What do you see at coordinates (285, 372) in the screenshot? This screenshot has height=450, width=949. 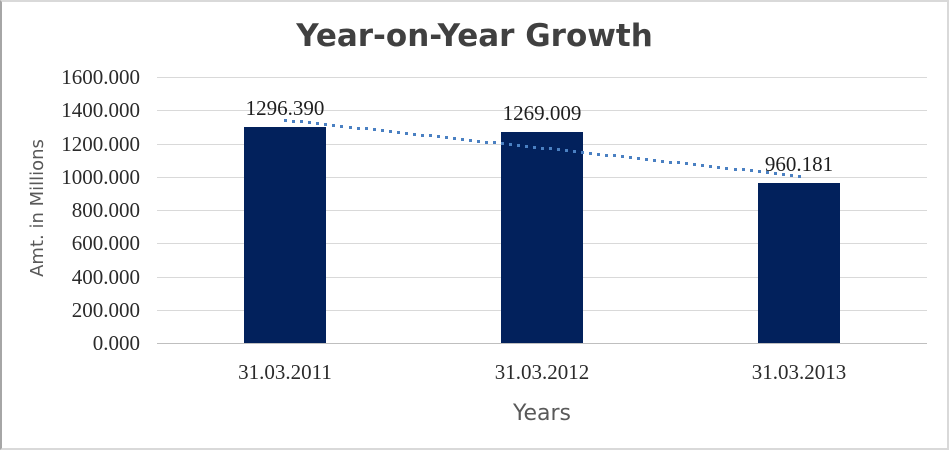 I see `x-tick-label: 31.03.2011` at bounding box center [285, 372].